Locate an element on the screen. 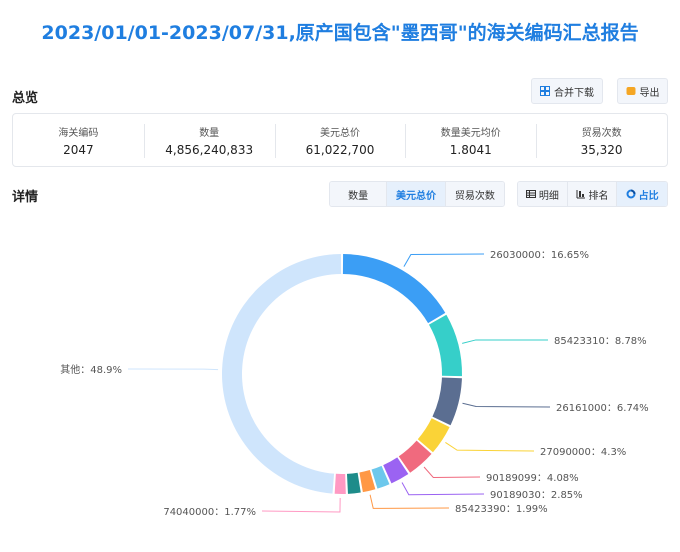  metric-tabs: 数量 美元总价 贸易次数 is located at coordinates (417, 194).